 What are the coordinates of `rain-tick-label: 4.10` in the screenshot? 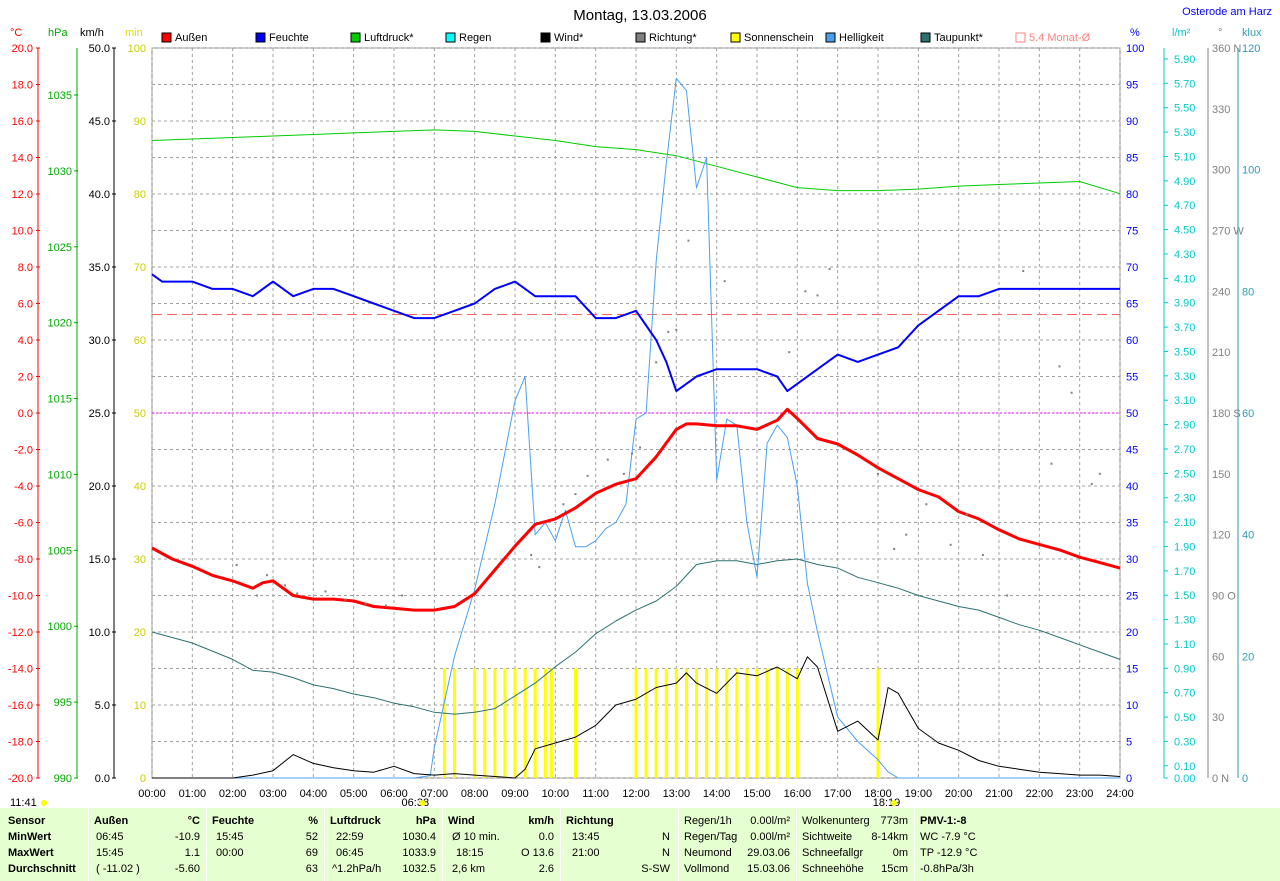 It's located at (1184, 279).